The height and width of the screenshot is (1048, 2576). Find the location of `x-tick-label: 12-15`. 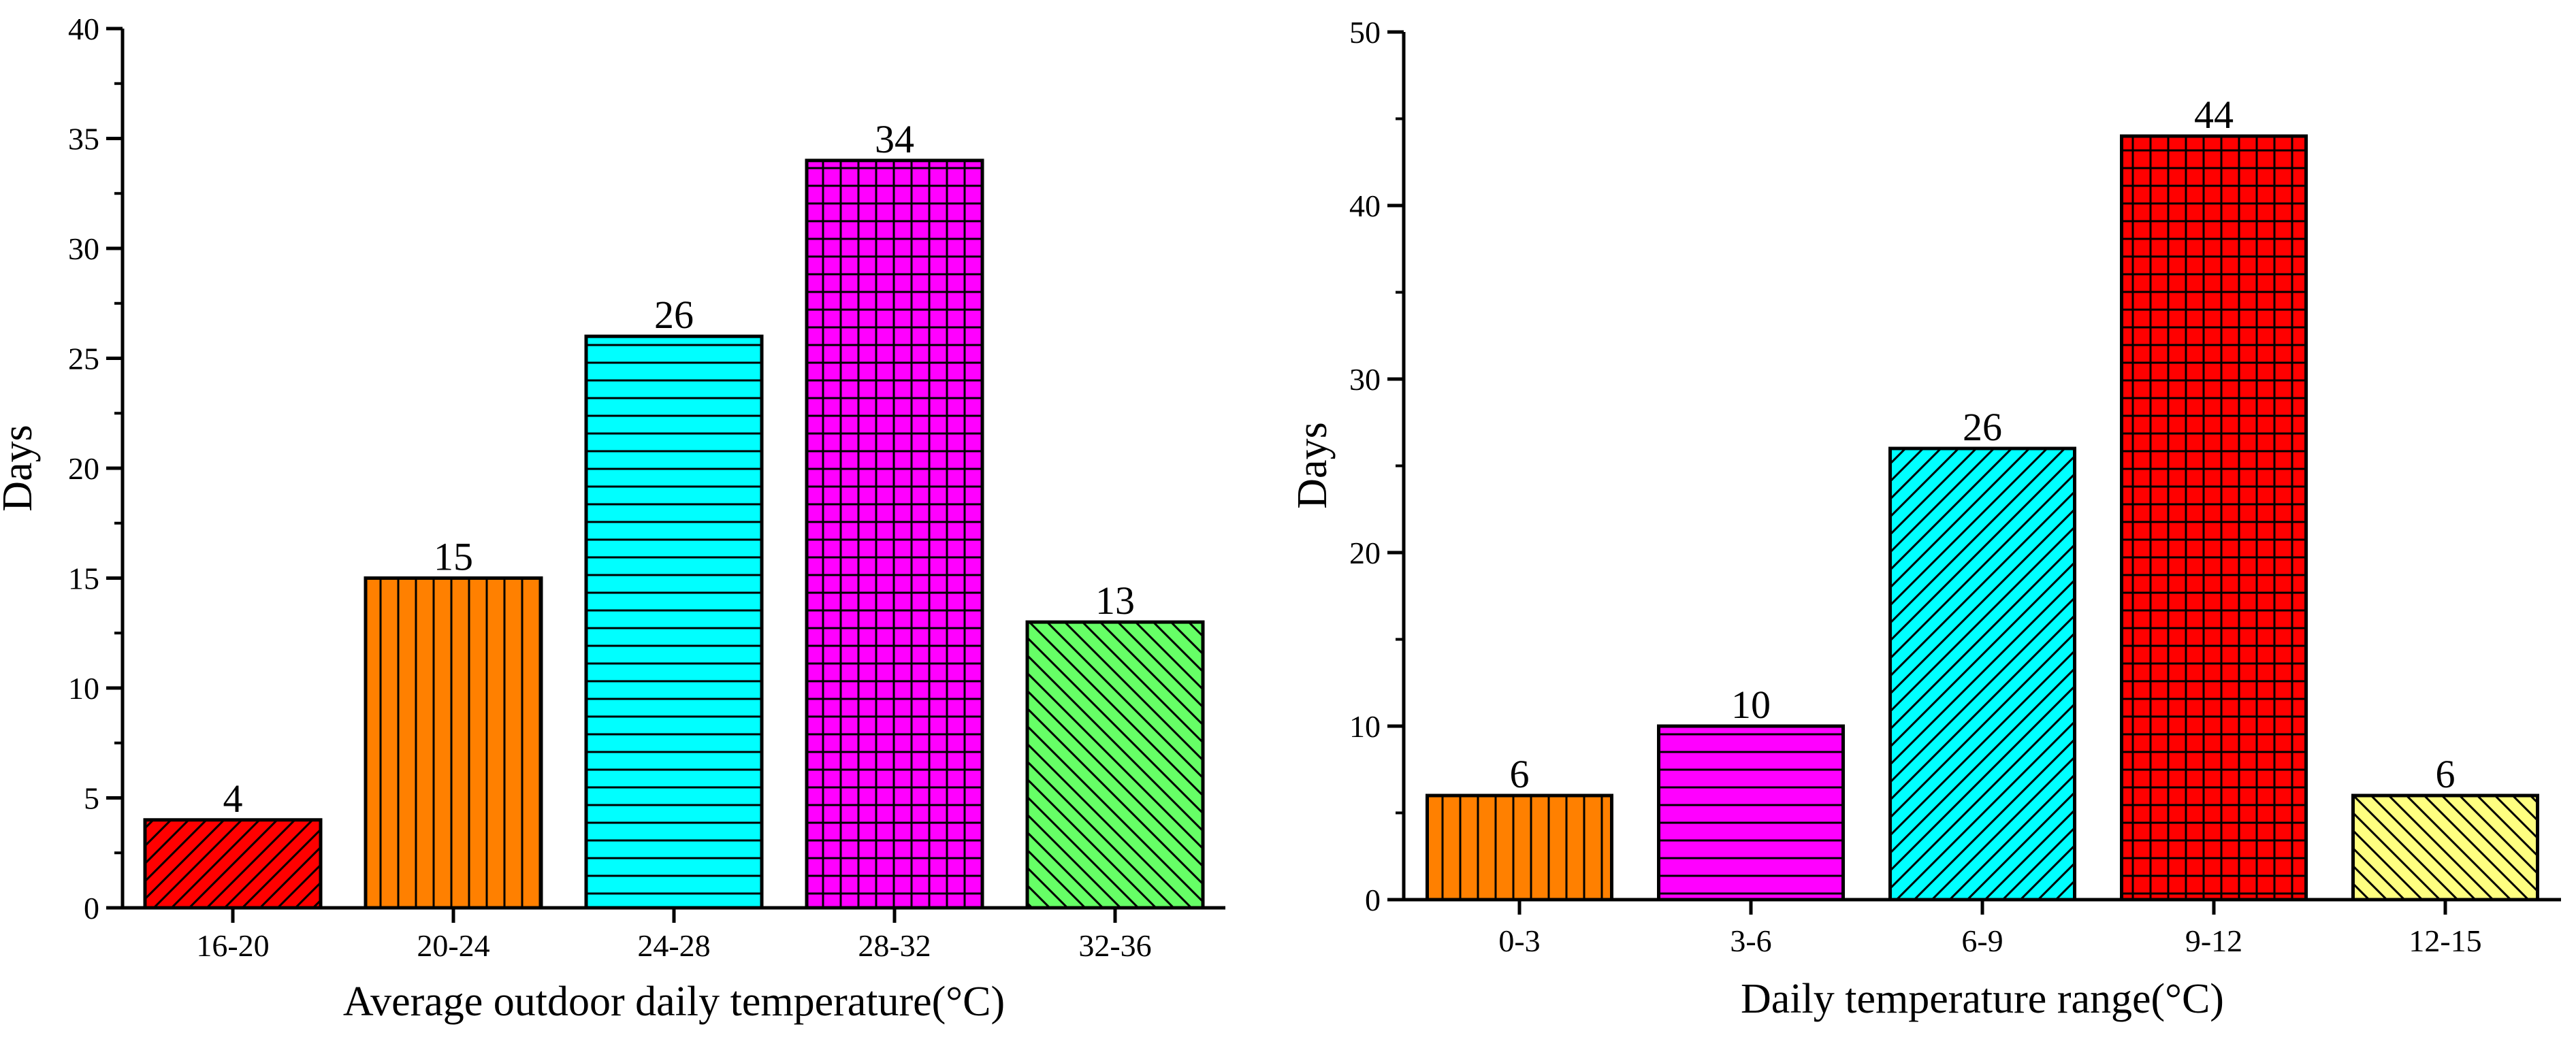

x-tick-label: 12-15 is located at coordinates (2445, 940).